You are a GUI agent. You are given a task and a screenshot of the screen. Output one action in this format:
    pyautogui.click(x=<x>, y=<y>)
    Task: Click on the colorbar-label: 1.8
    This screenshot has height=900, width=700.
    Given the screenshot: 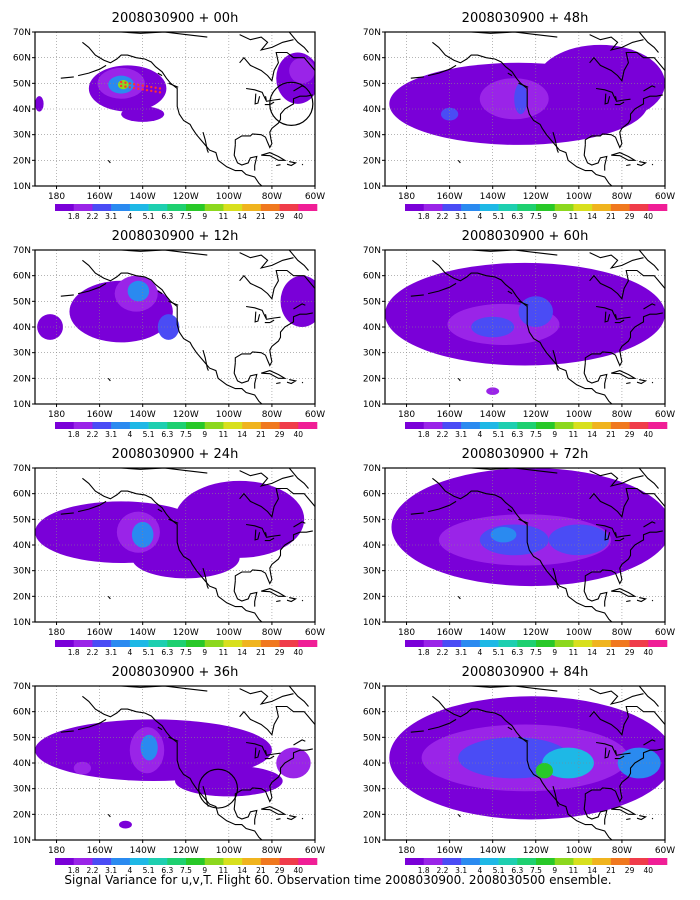 What is the action you would take?
    pyautogui.click(x=424, y=434)
    